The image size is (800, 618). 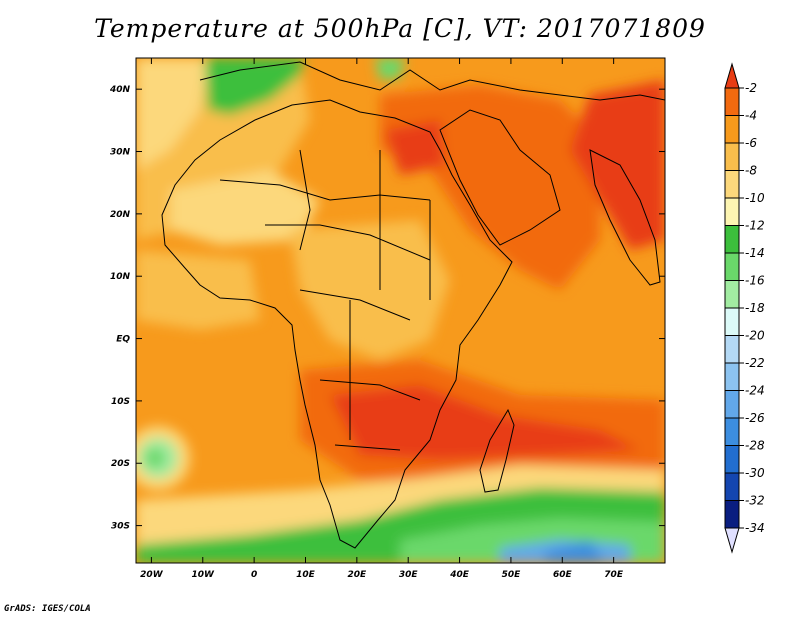 What do you see at coordinates (306, 575) in the screenshot?
I see `lon-label: 10E` at bounding box center [306, 575].